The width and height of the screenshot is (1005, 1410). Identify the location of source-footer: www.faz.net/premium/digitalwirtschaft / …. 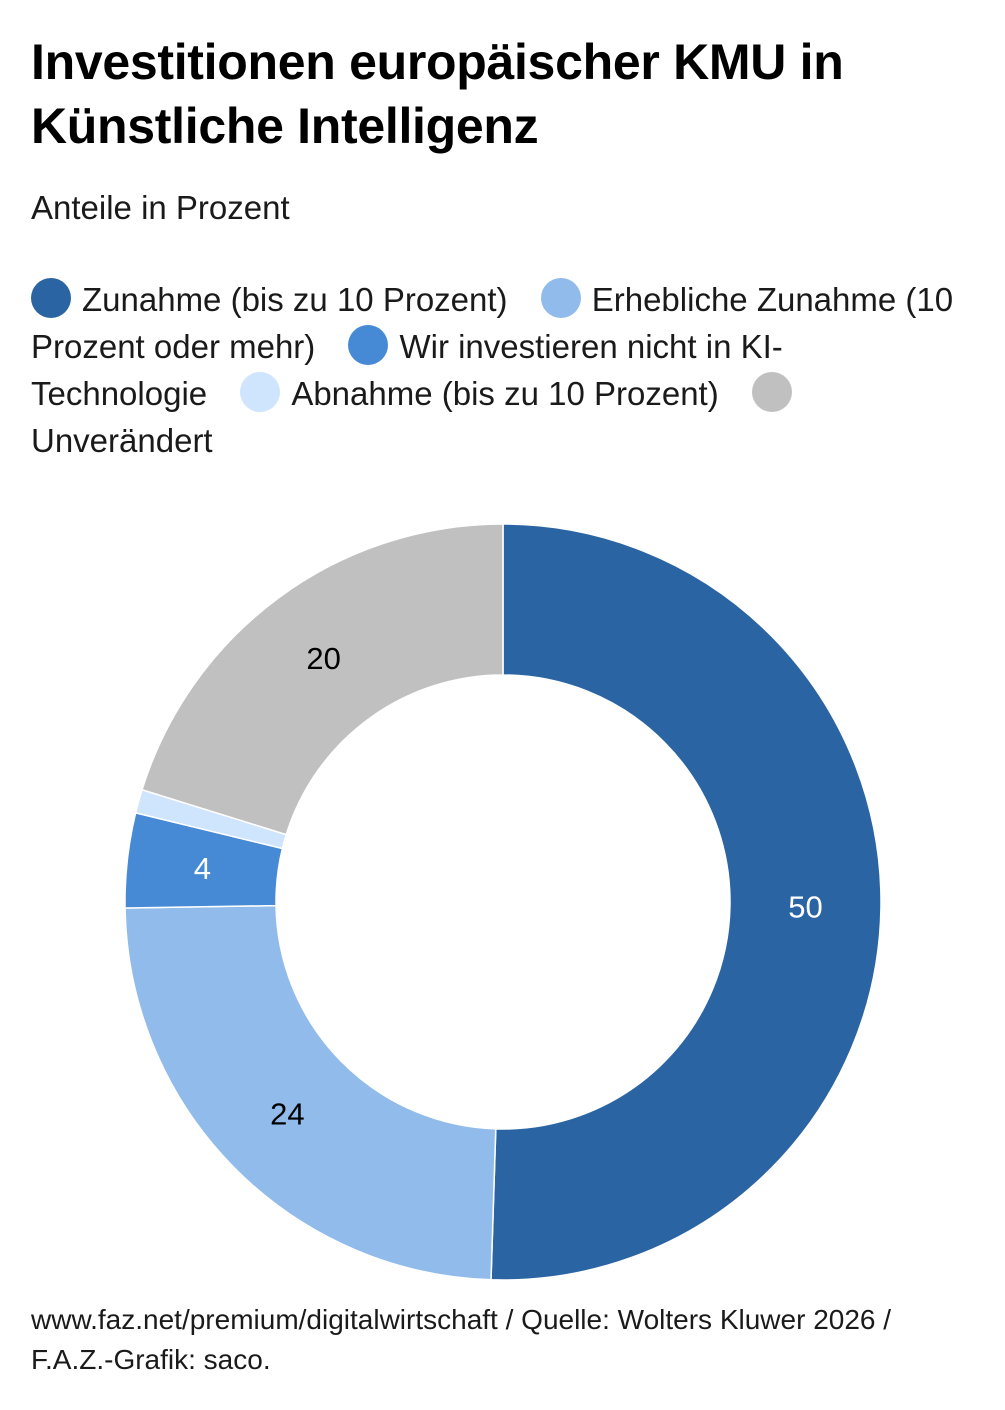
(461, 1339).